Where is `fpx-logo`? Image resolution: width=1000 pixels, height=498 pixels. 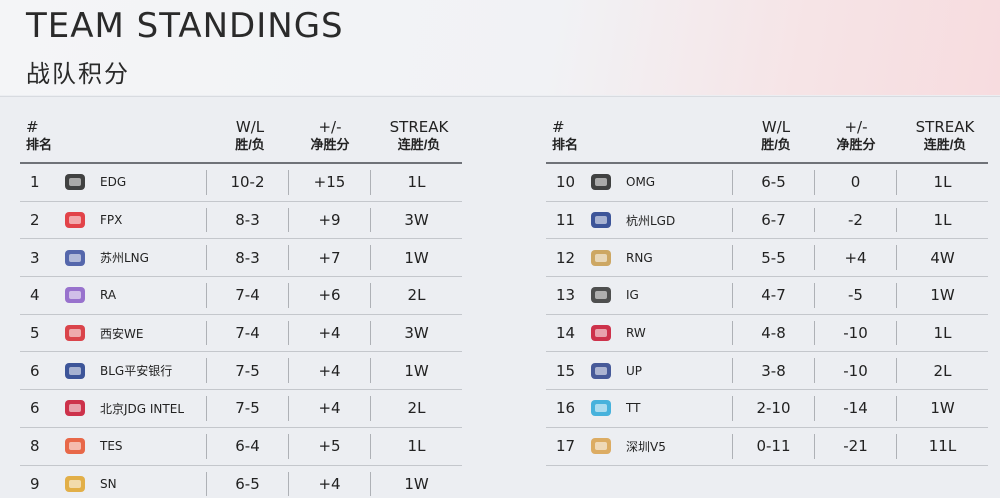 fpx-logo is located at coordinates (75, 220).